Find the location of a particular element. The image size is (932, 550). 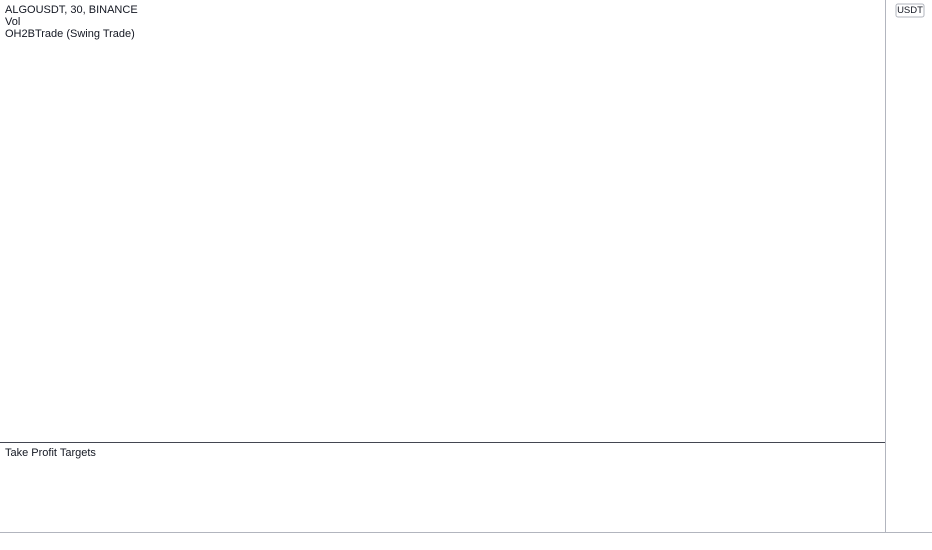

symbol: ALGOUSDT, 30, BINANCE is located at coordinates (71, 10).